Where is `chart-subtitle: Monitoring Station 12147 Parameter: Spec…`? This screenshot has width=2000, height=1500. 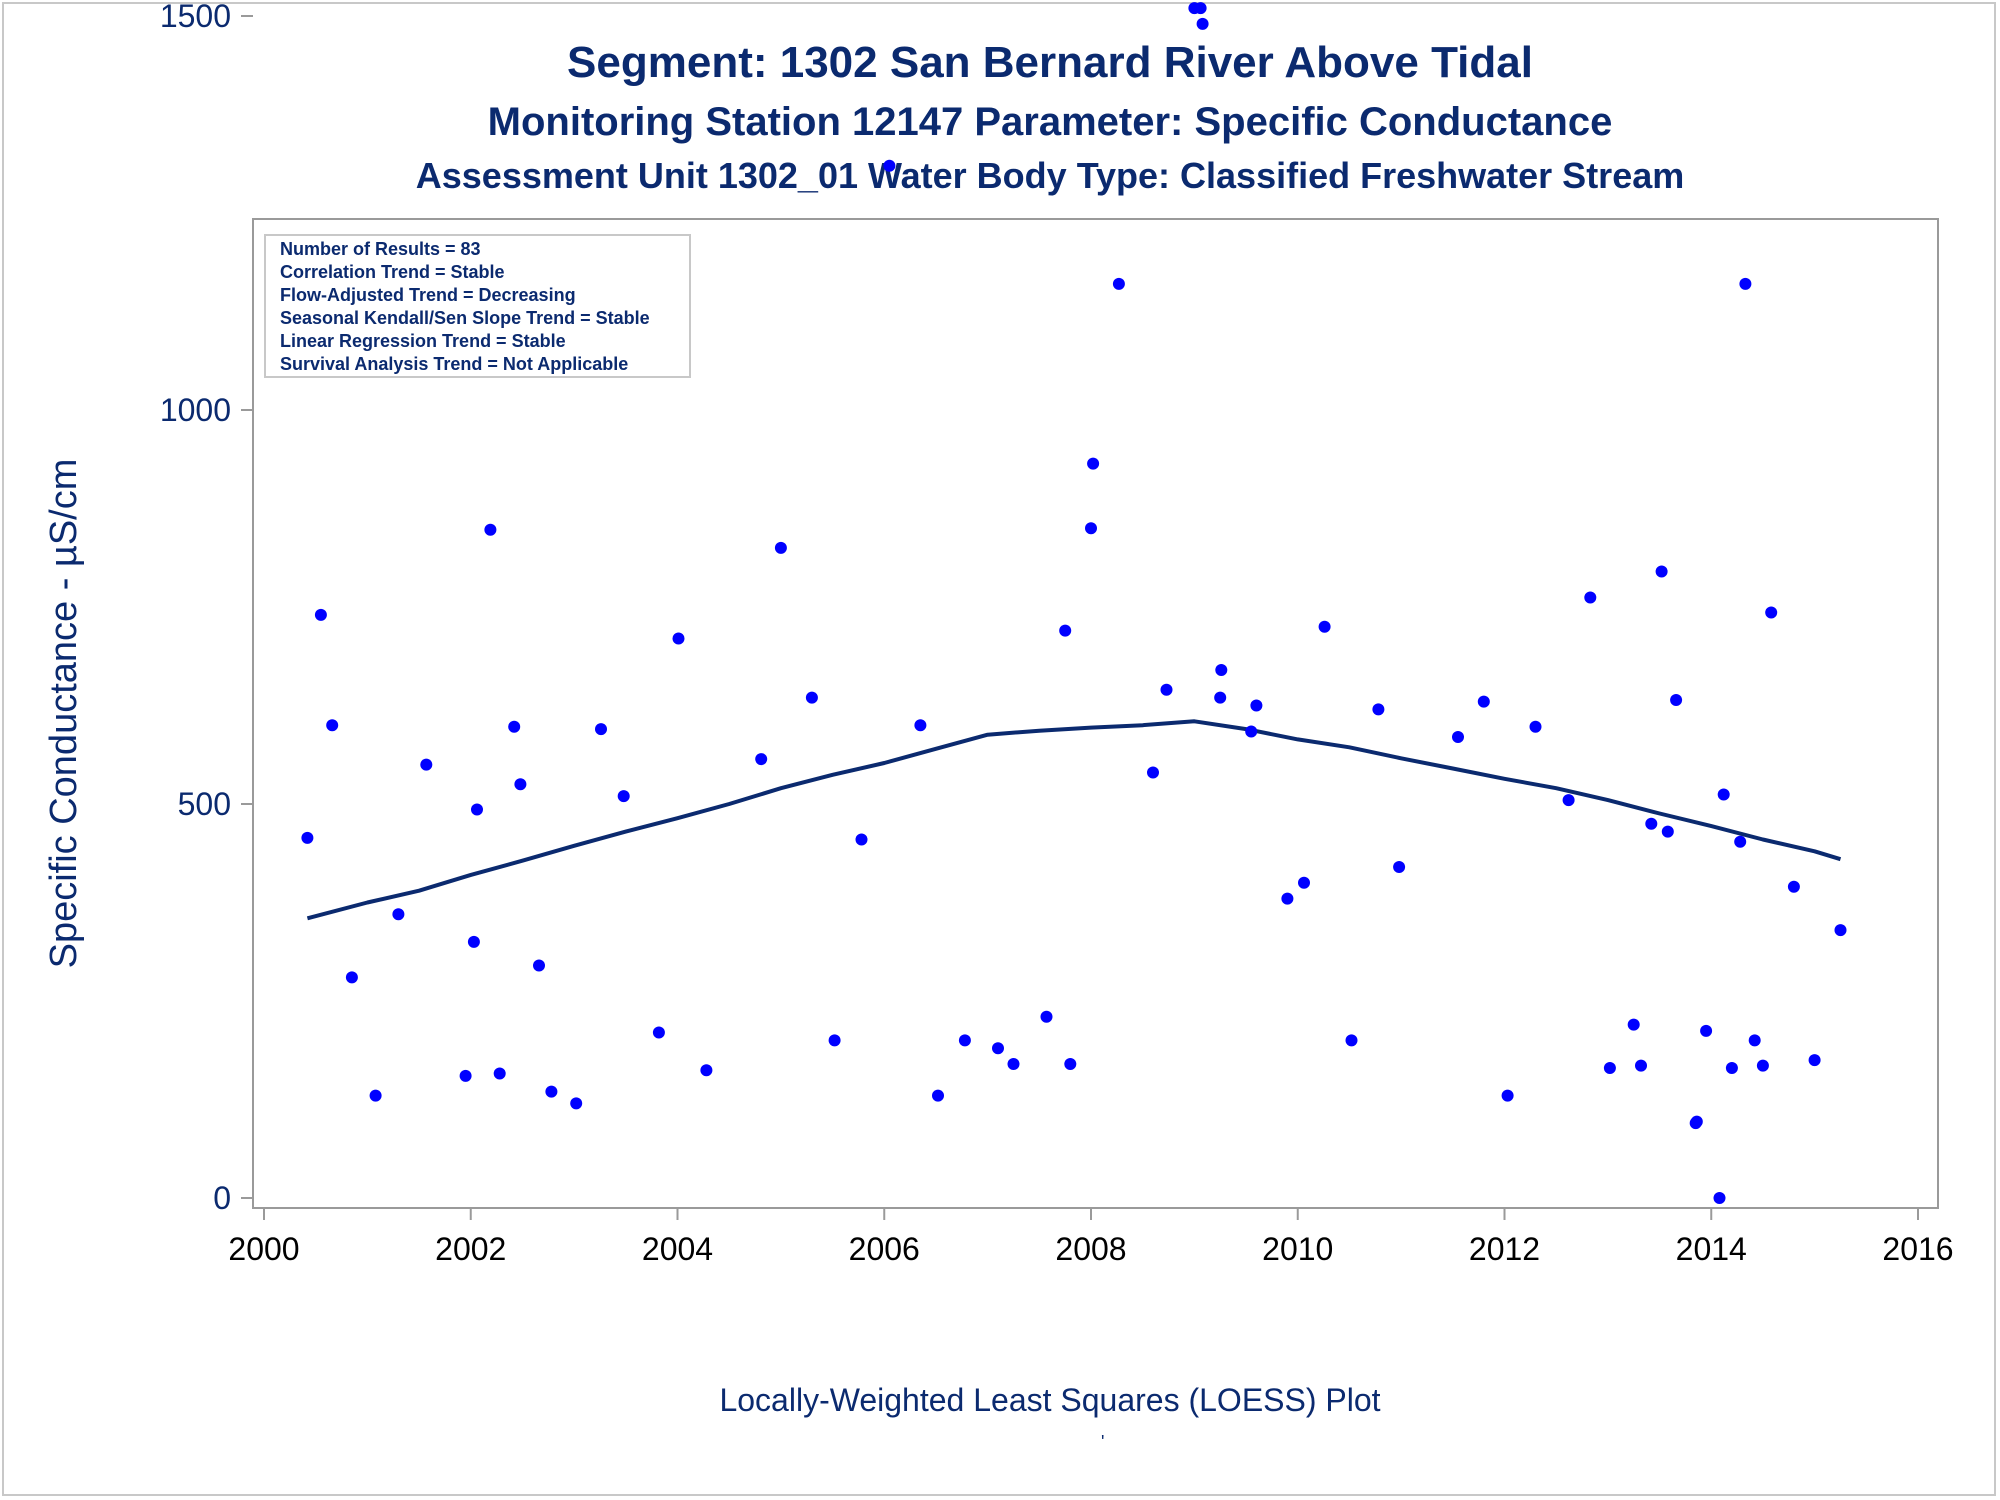
chart-subtitle: Monitoring Station 12147 Parameter: Spec… is located at coordinates (1050, 122).